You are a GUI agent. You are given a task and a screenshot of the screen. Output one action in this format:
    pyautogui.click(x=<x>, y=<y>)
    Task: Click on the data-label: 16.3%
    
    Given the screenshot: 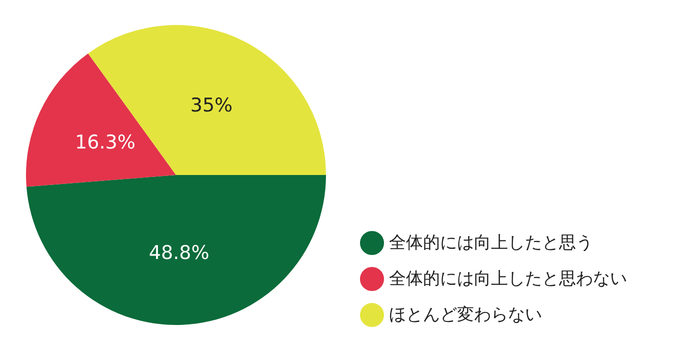 What is the action you would take?
    pyautogui.click(x=105, y=142)
    